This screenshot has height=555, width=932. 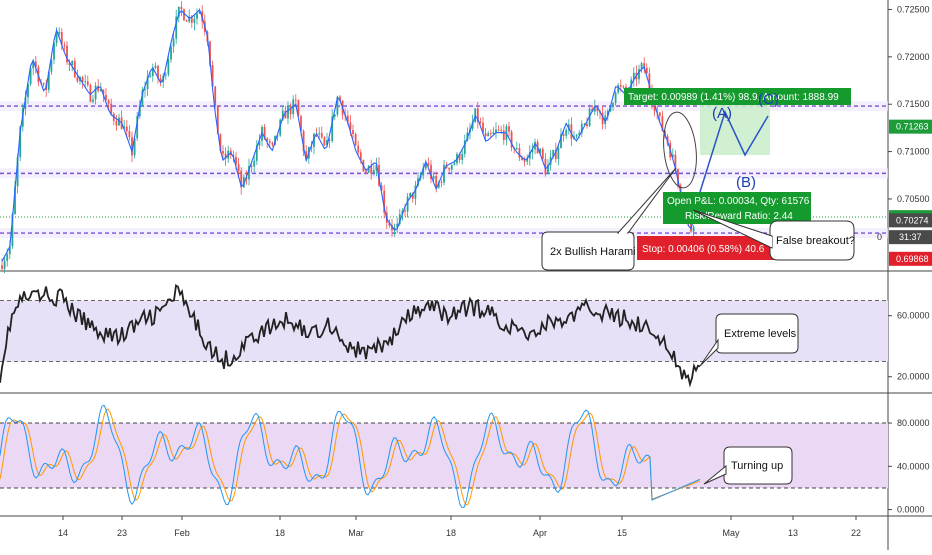 What do you see at coordinates (746, 182) in the screenshot?
I see `wave-b-label: (B)` at bounding box center [746, 182].